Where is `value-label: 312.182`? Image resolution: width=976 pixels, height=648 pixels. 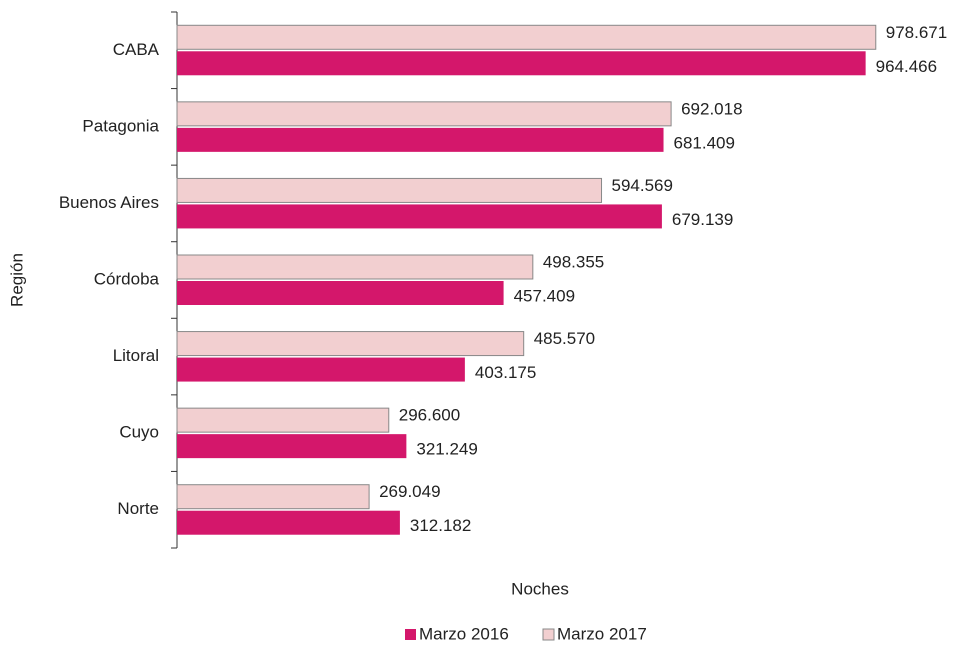 value-label: 312.182 is located at coordinates (440, 525).